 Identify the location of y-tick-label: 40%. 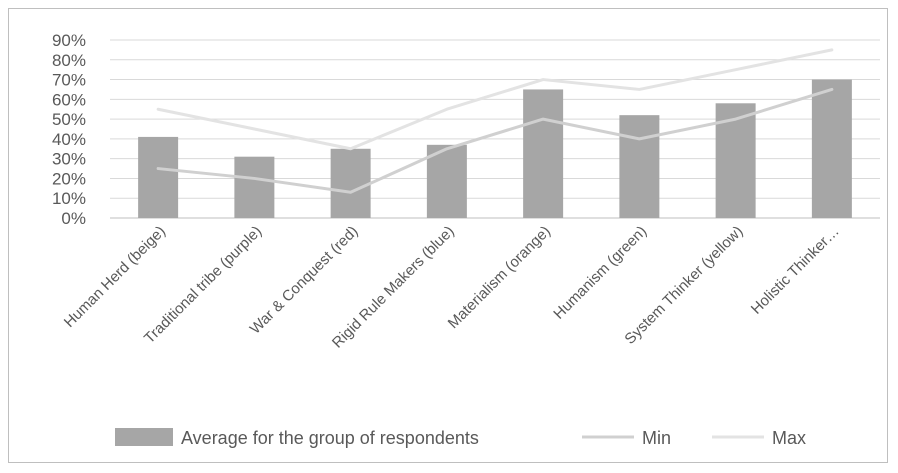
(69, 139).